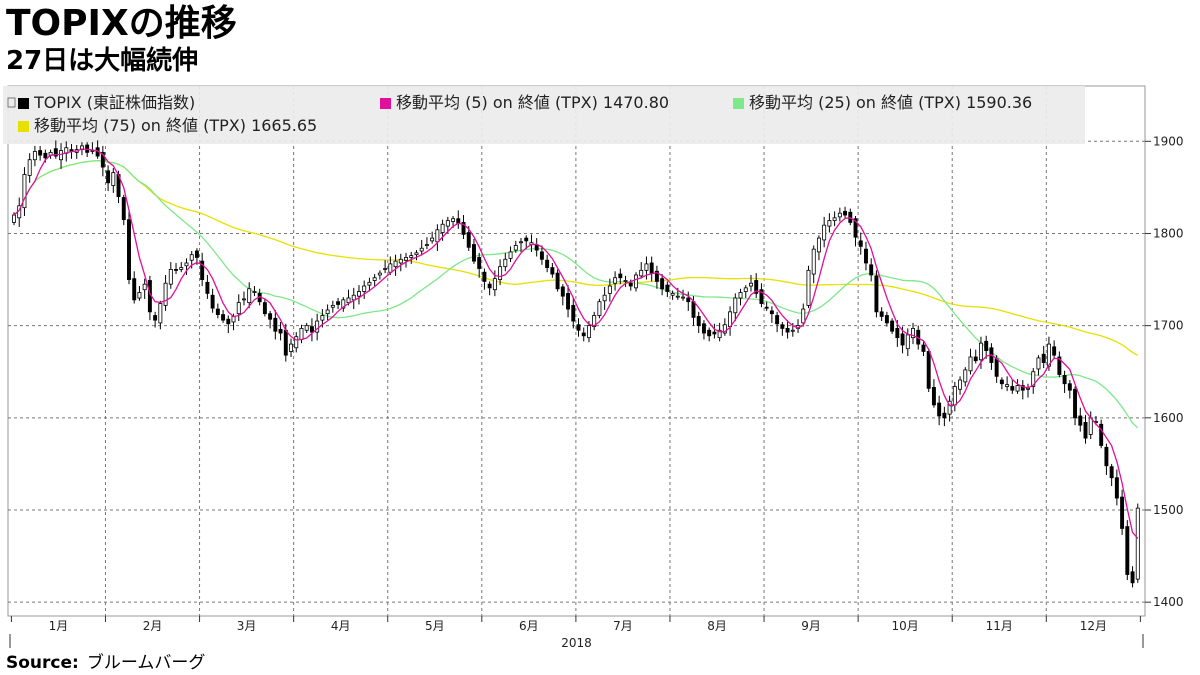 The width and height of the screenshot is (1200, 675). I want to click on x-tick-label: 6月, so click(529, 626).